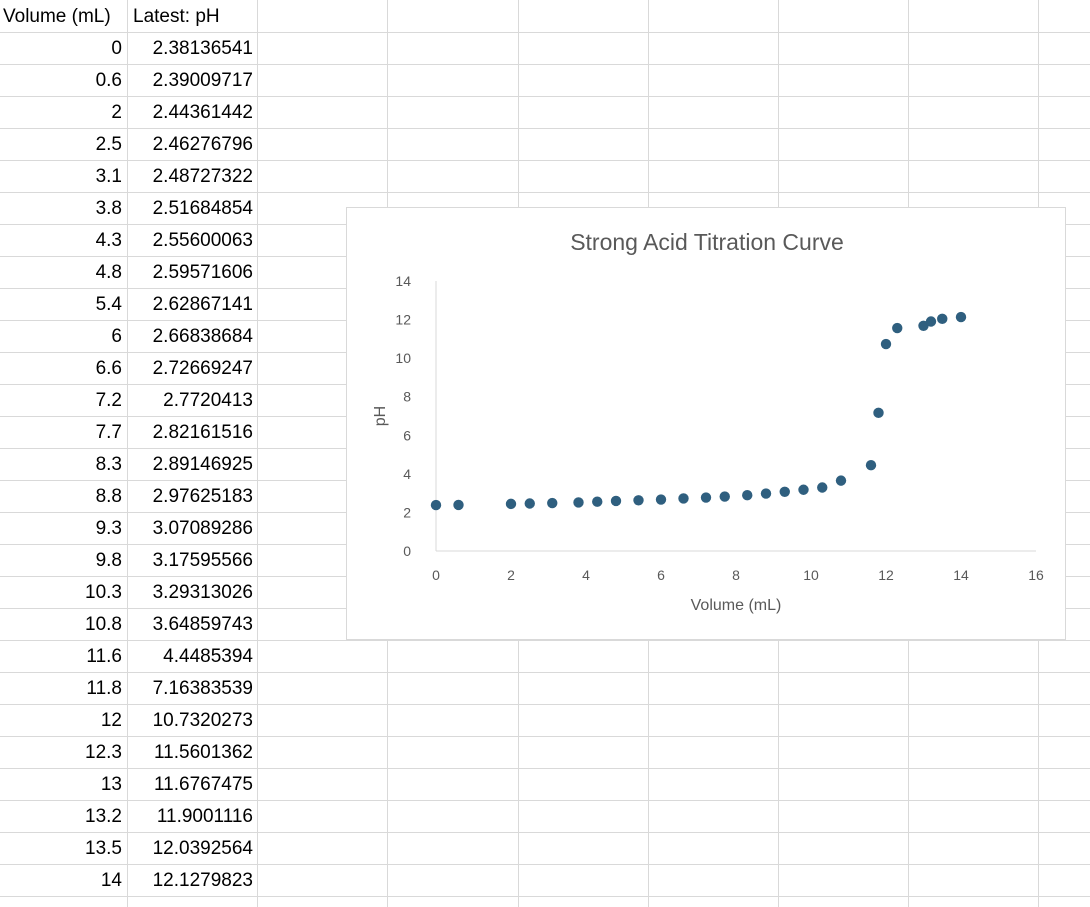 The height and width of the screenshot is (907, 1090). I want to click on cell-ph: 4.4485394, so click(208, 656).